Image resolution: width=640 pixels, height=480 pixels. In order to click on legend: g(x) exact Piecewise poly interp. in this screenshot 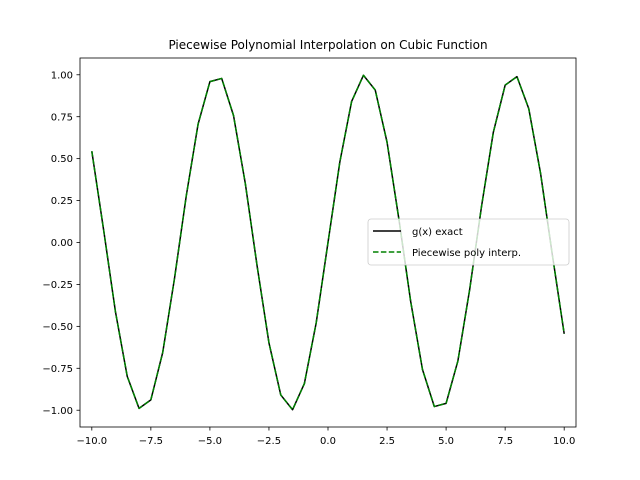, I will do `click(468, 242)`.